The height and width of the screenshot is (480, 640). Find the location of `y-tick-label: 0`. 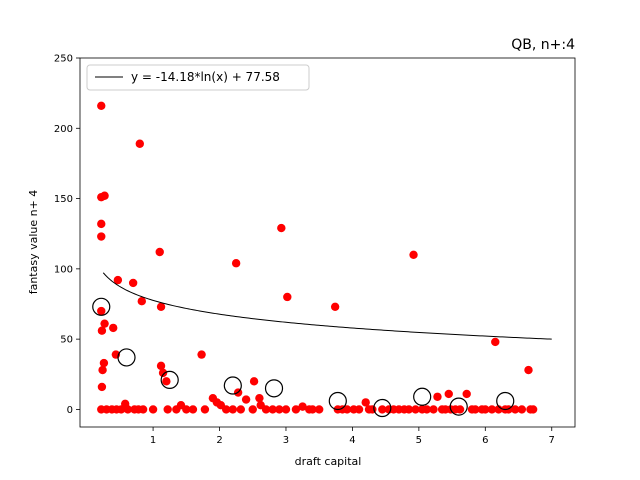

y-tick-label: 0 is located at coordinates (70, 410).